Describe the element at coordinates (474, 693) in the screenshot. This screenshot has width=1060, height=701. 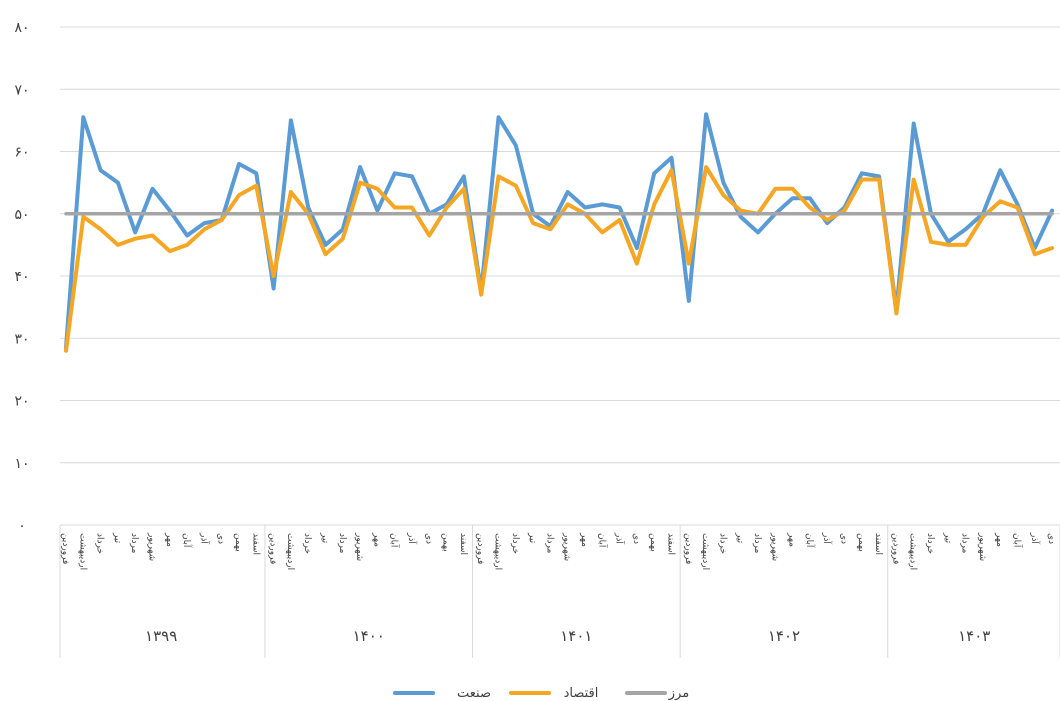
I see `legend-label: صنعت` at that location.